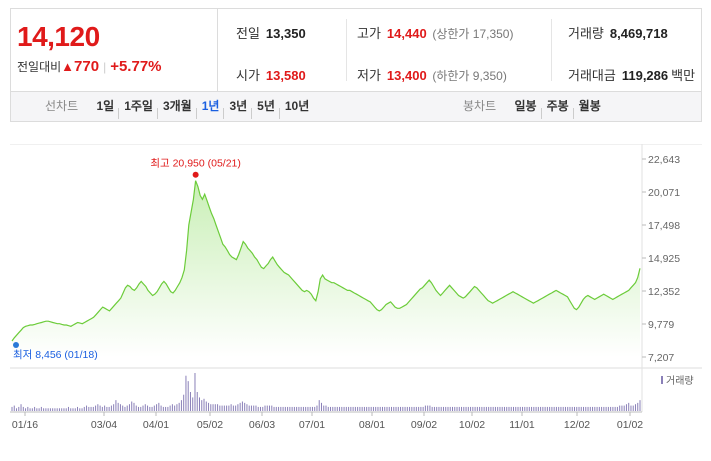 The height and width of the screenshot is (461, 711). I want to click on tab-3m: 3개월, so click(177, 106).